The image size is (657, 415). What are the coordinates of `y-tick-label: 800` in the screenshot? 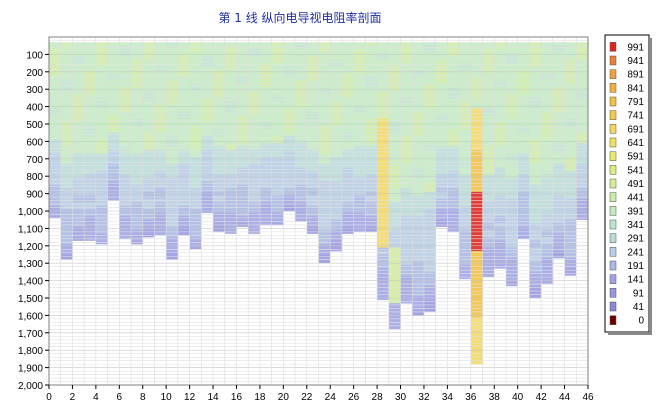 It's located at (34, 177).